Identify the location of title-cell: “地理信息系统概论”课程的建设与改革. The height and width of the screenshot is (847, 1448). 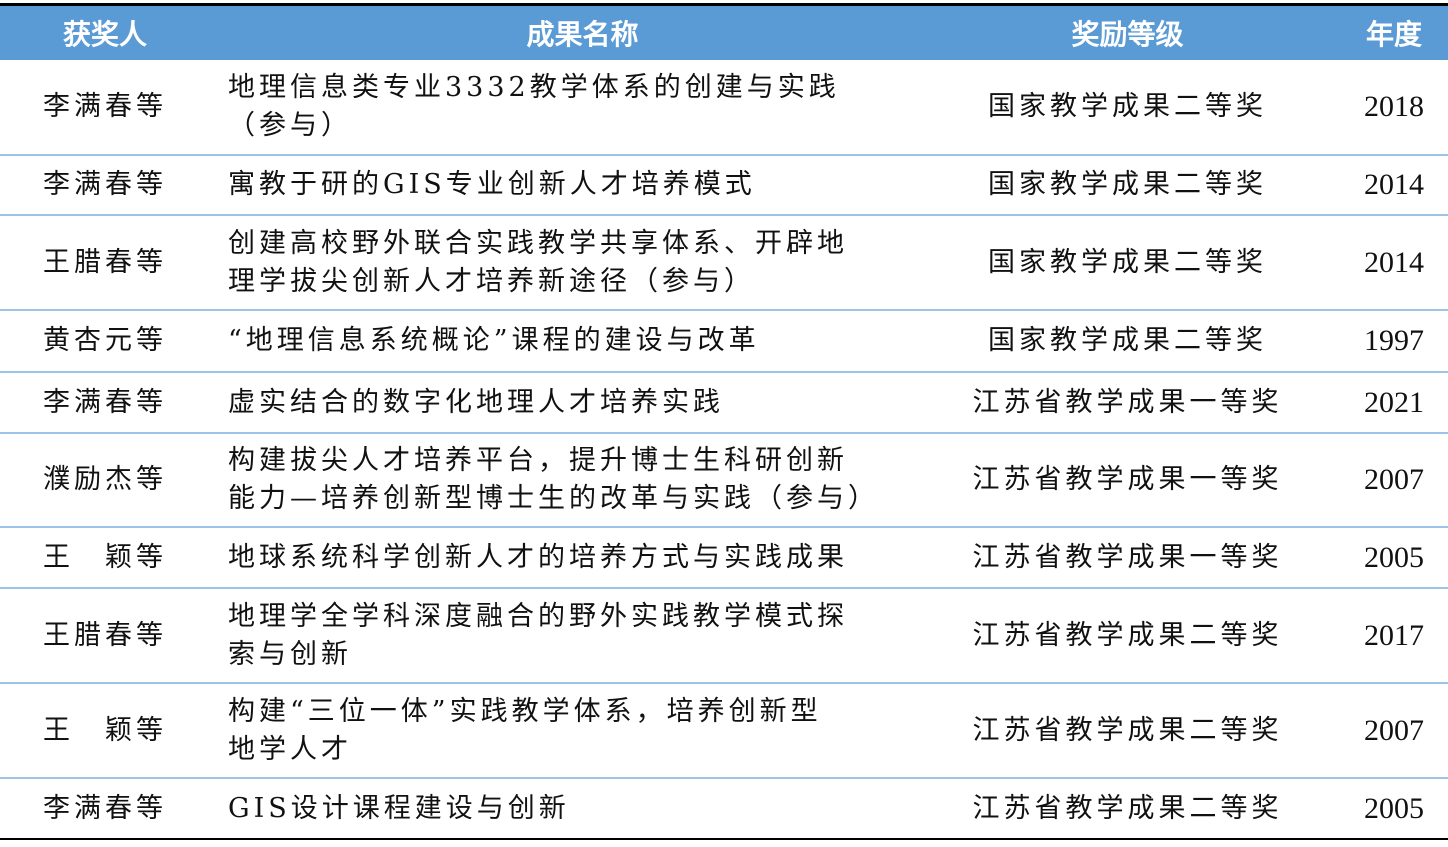
(582, 340).